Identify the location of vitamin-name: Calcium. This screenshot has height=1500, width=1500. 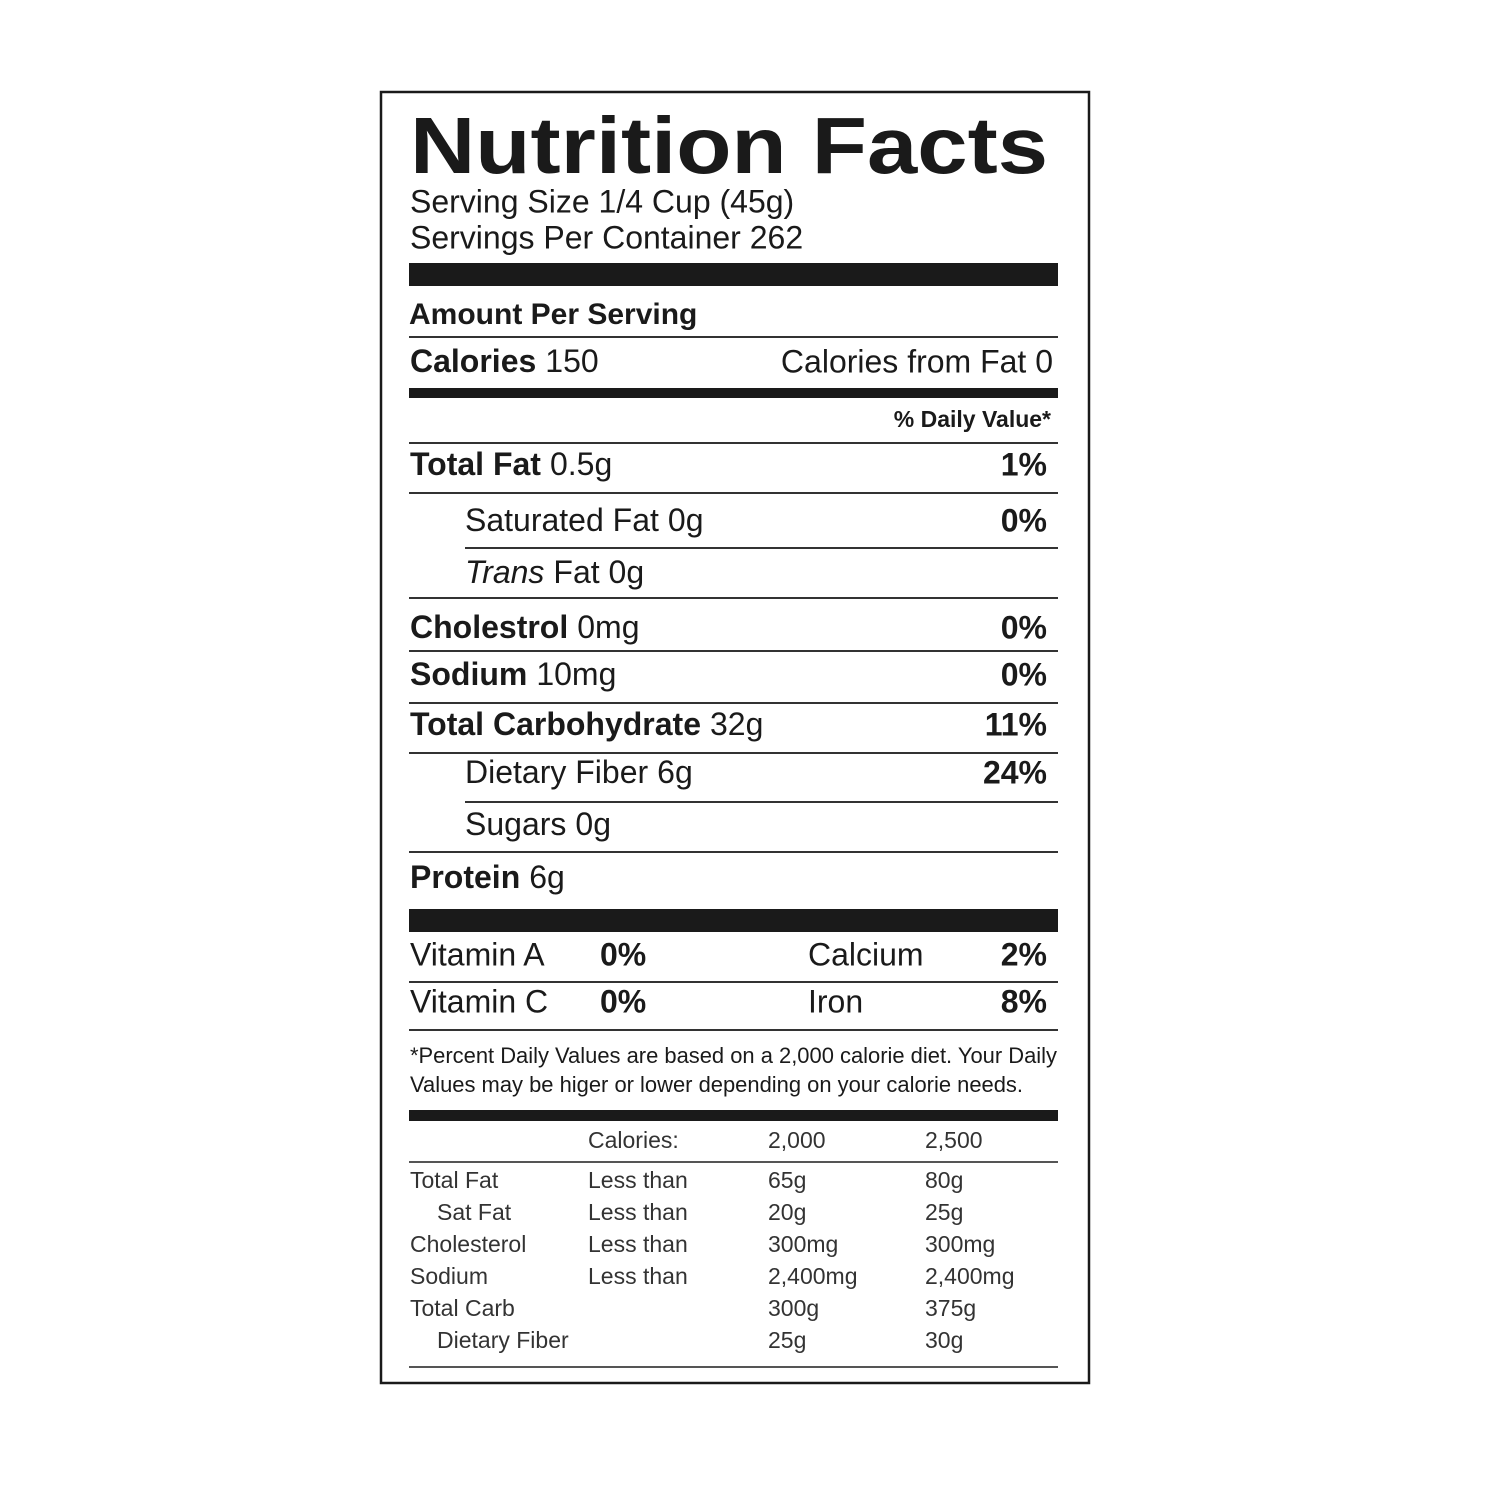
(866, 954).